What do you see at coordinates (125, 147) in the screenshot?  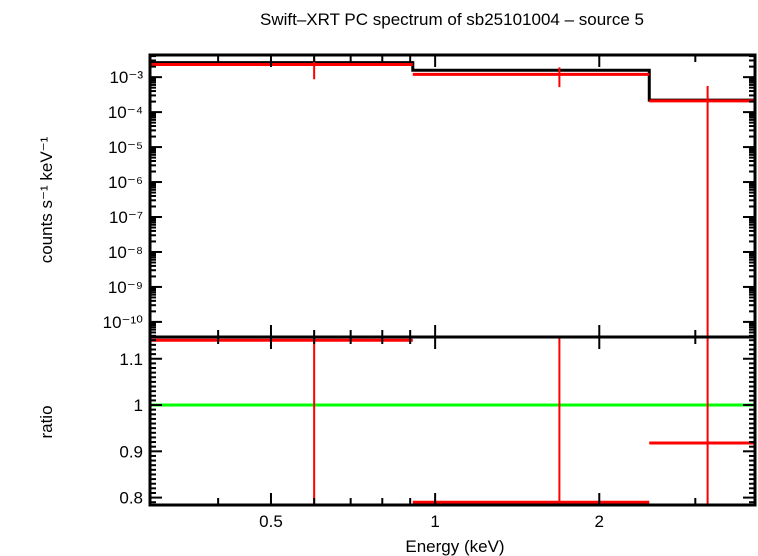 I see `y-tick-label: 10⁻⁵` at bounding box center [125, 147].